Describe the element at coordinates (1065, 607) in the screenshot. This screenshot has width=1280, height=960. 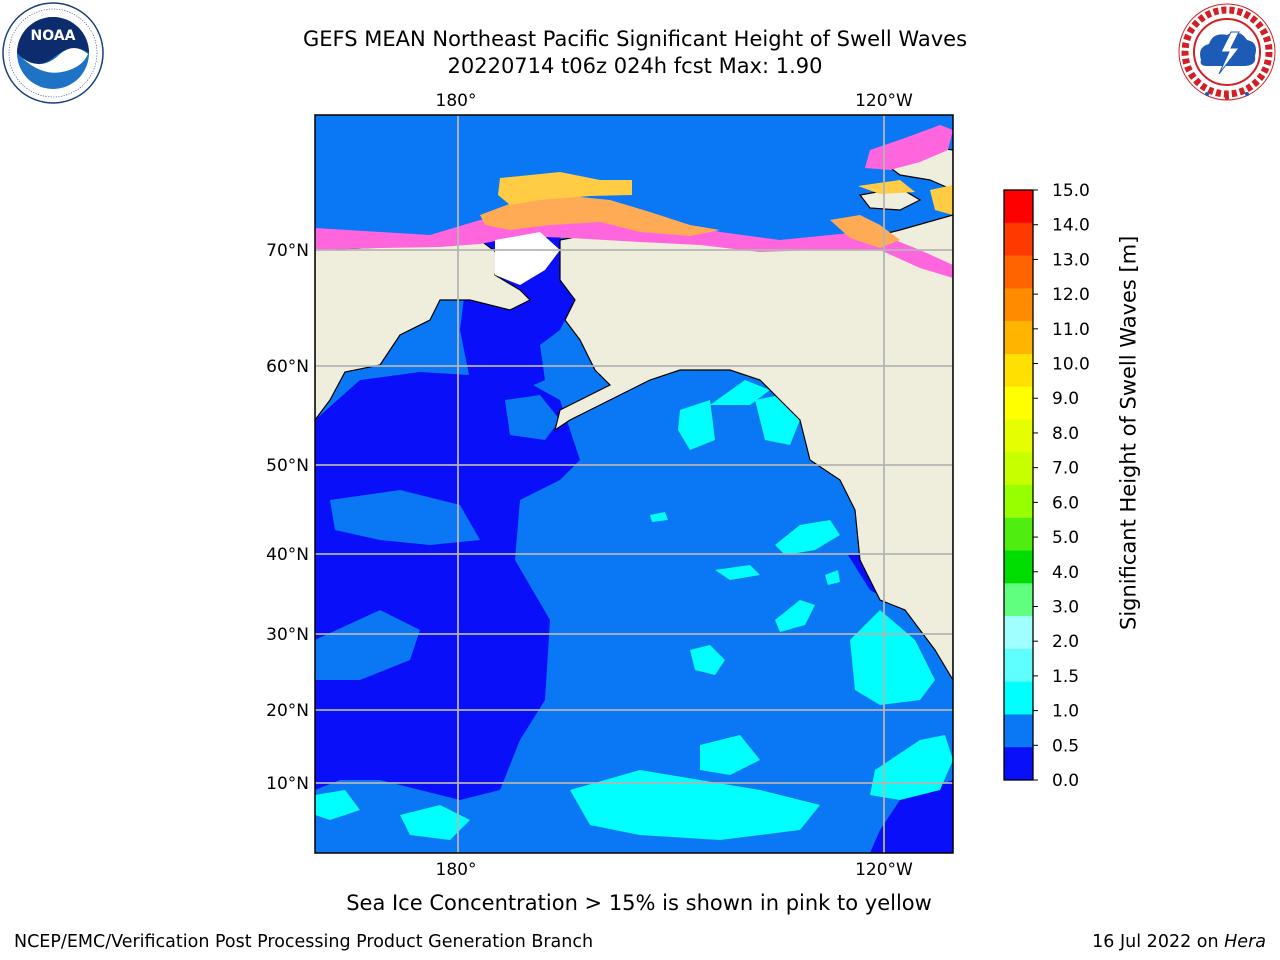
I see `colorbar-tick-label: 3.0` at that location.